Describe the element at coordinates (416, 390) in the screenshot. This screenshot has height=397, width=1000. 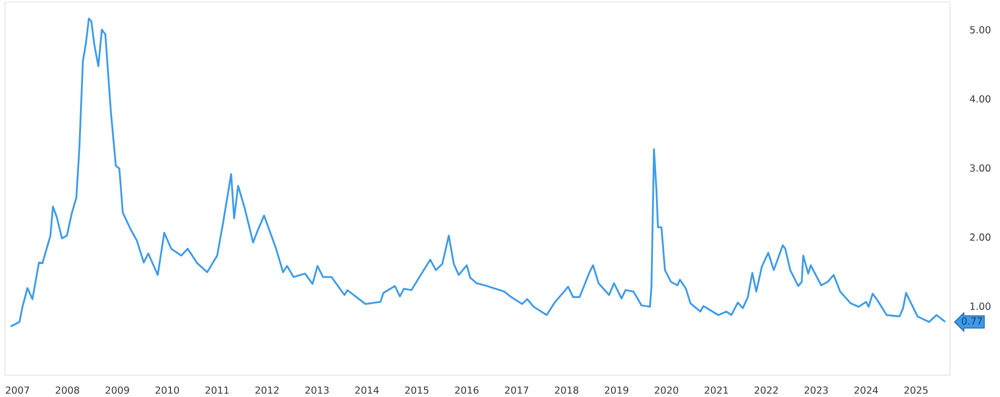
I see `x-tick-label: 2015` at that location.